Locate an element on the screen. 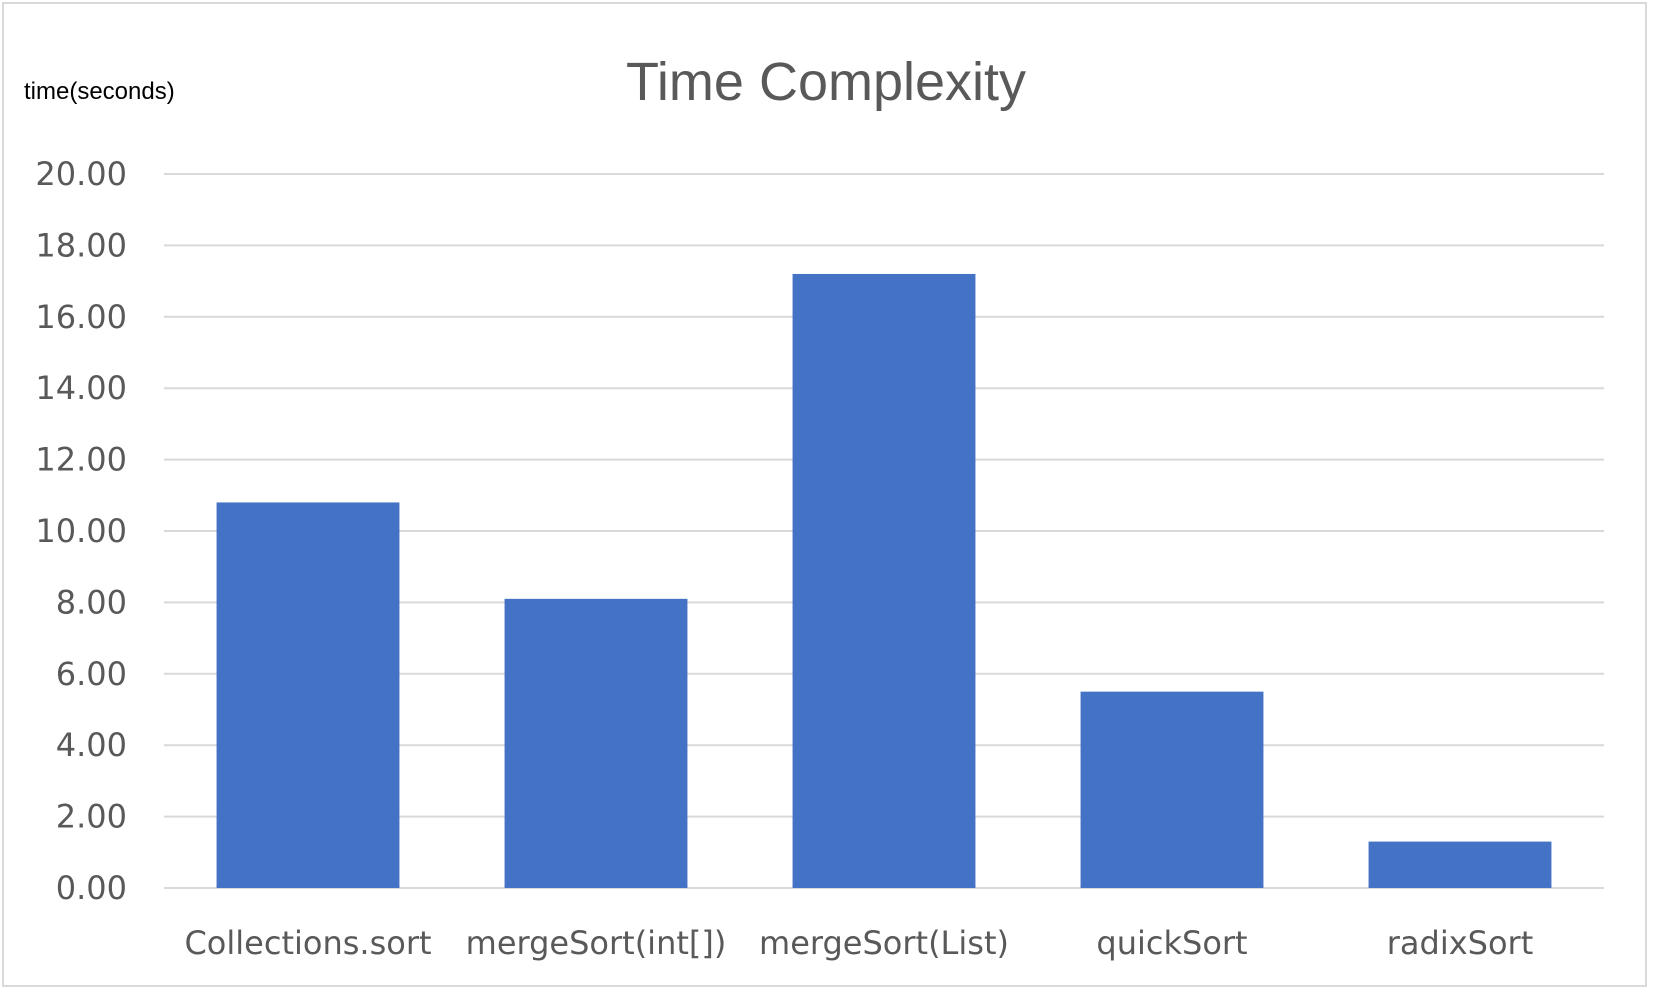 The height and width of the screenshot is (993, 1653). y-tick-label: 12.00 is located at coordinates (81, 460).